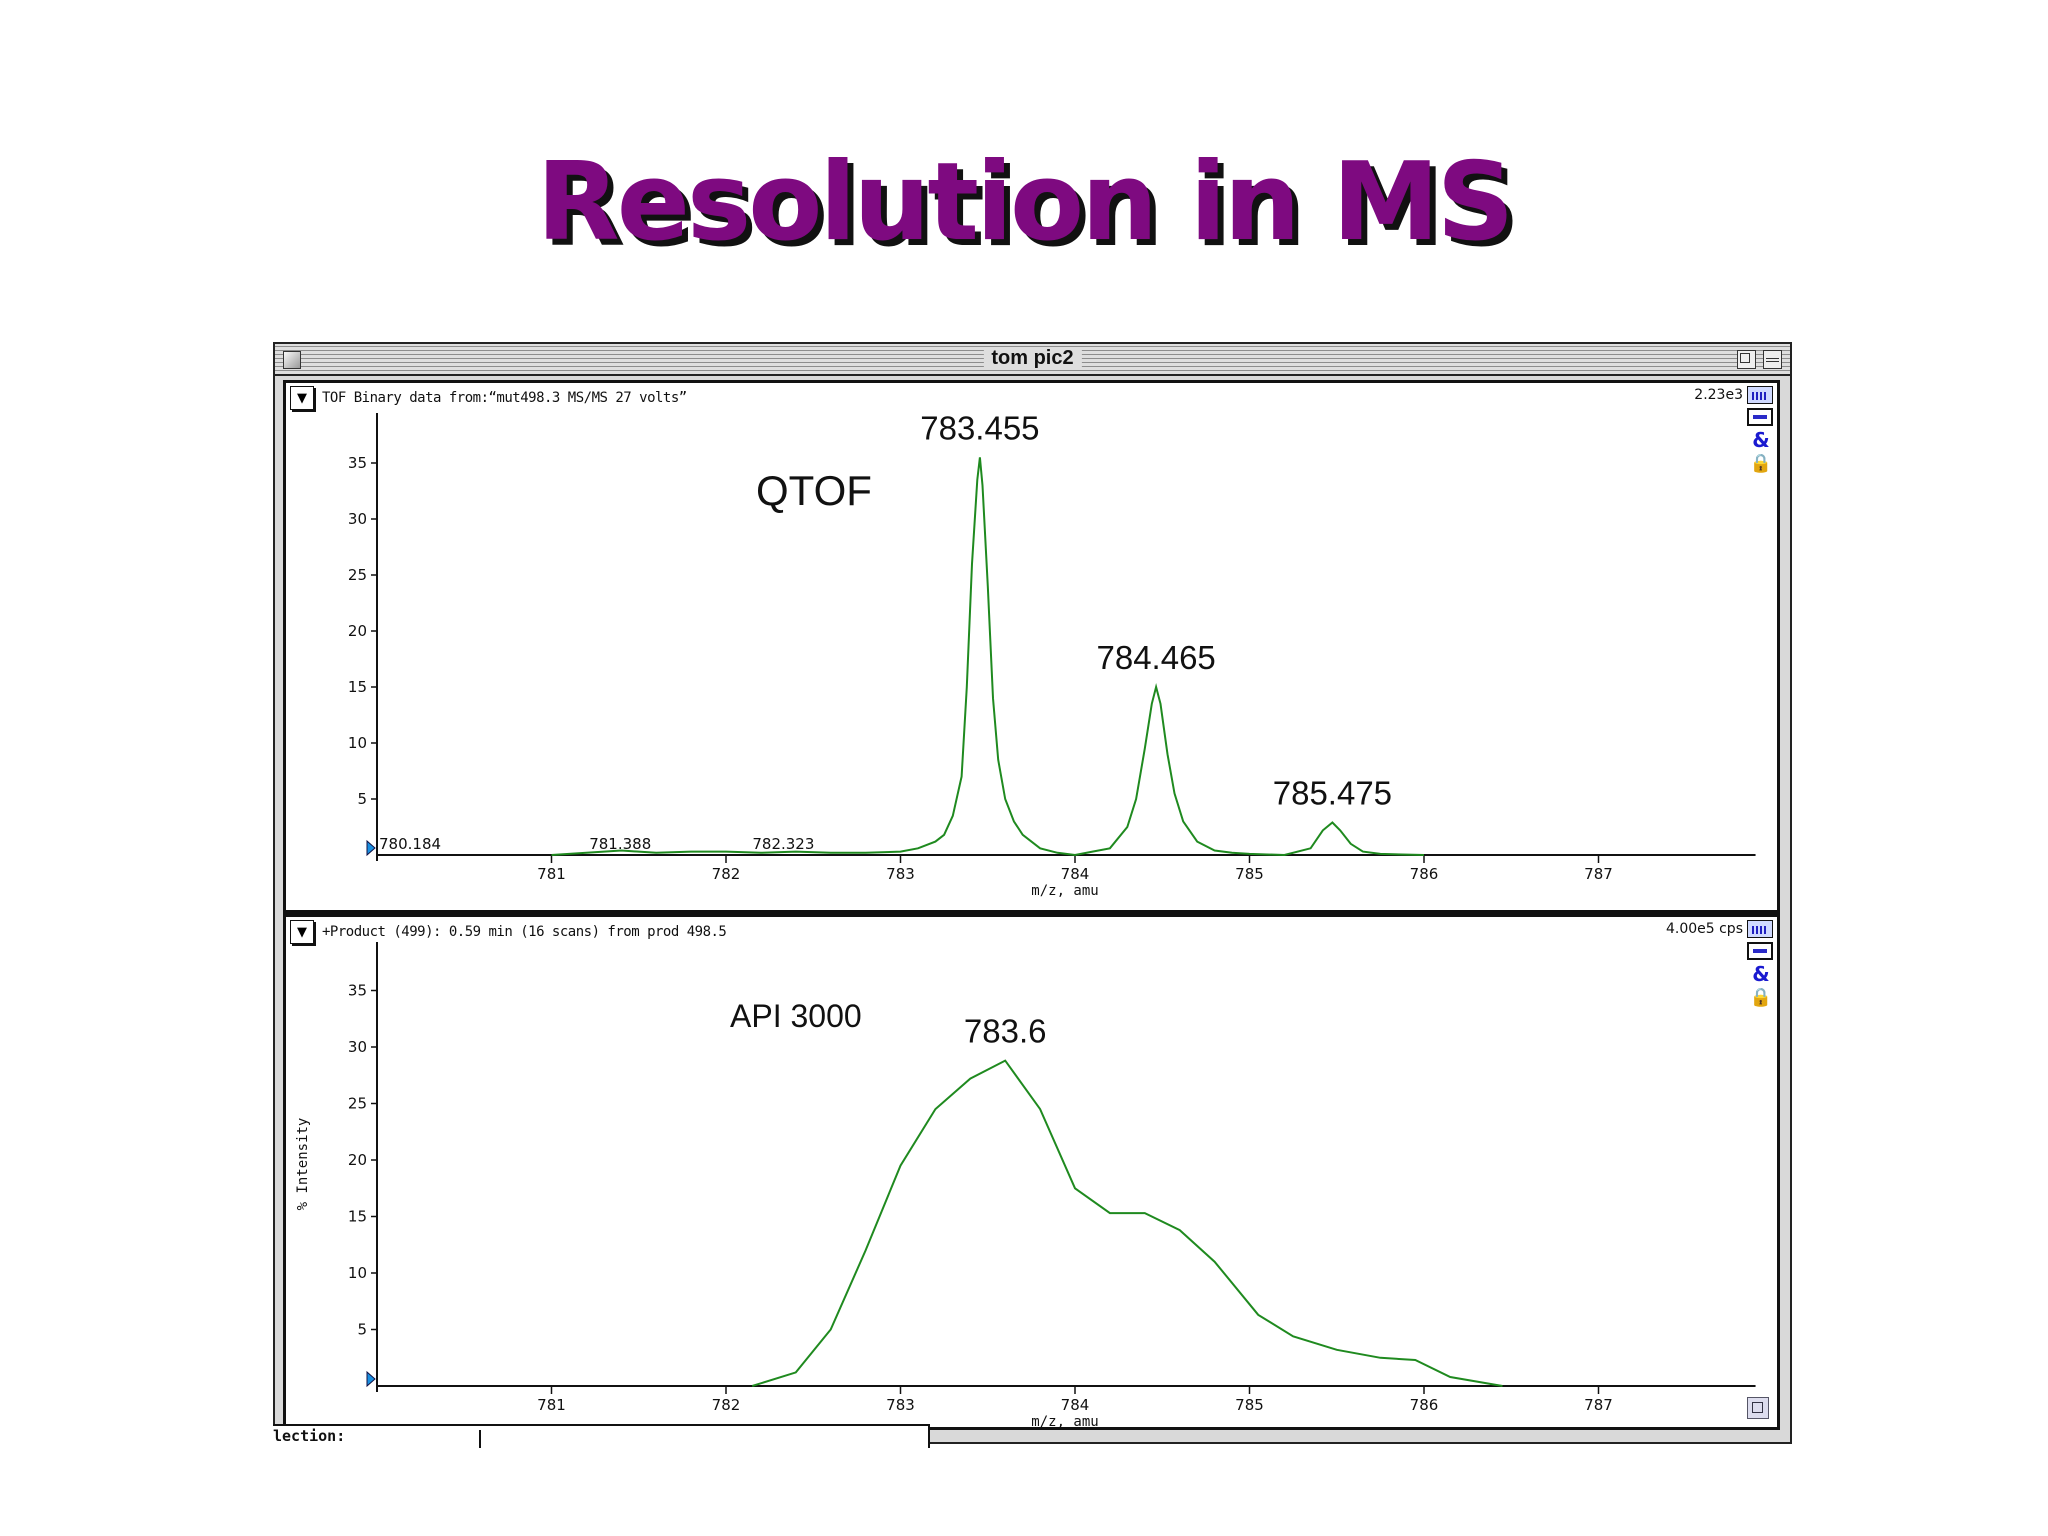 This screenshot has width=2048, height=1536. What do you see at coordinates (1772, 359) in the screenshot?
I see `collapse-box-icon` at bounding box center [1772, 359].